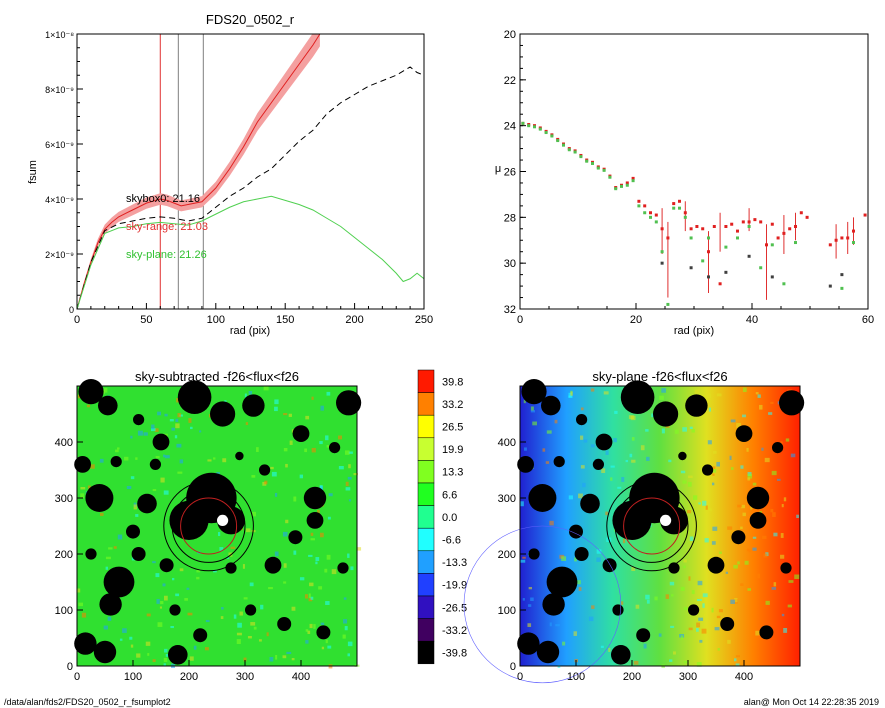  Describe the element at coordinates (250, 331) in the screenshot. I see `fsum-xlabel: rad (pix)` at that location.